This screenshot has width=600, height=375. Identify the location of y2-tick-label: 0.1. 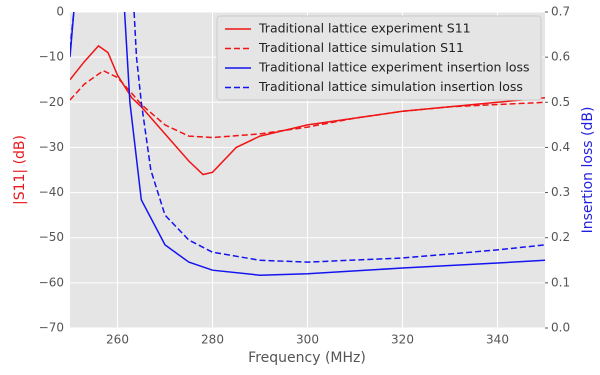
(560, 282).